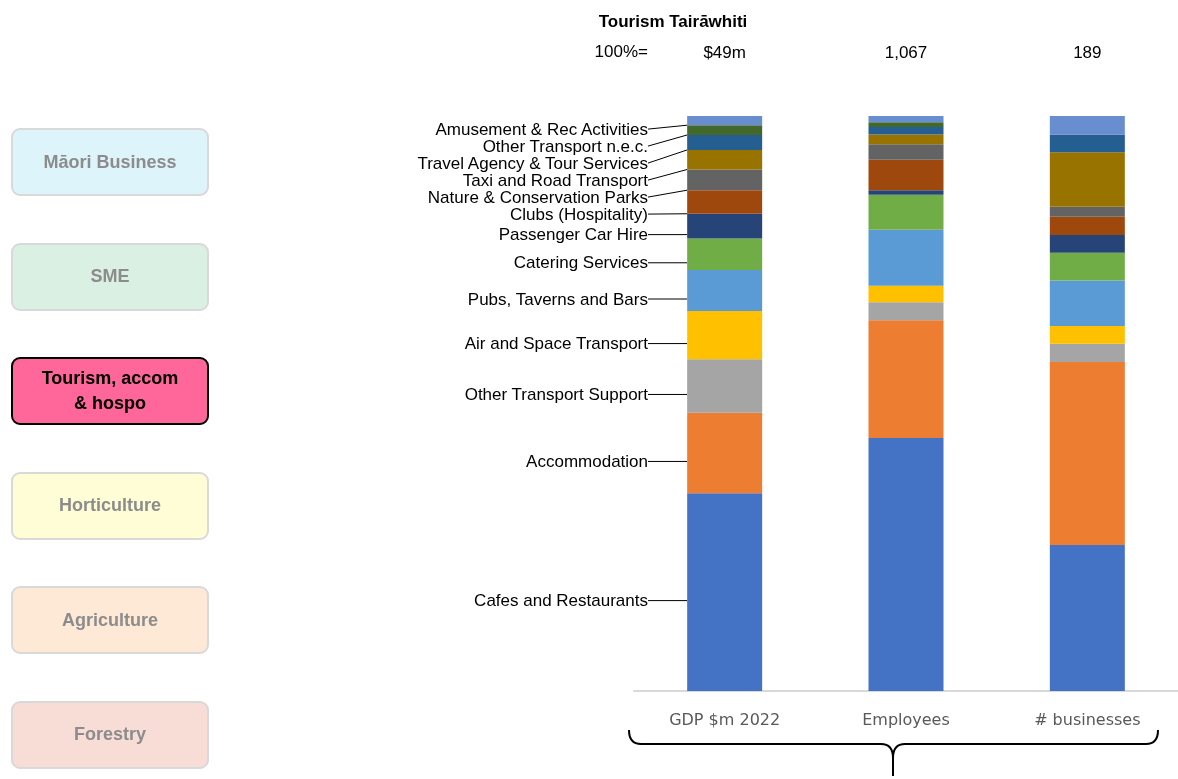 The image size is (1178, 779). What do you see at coordinates (561, 601) in the screenshot?
I see `text: Cafes and Restaurants` at bounding box center [561, 601].